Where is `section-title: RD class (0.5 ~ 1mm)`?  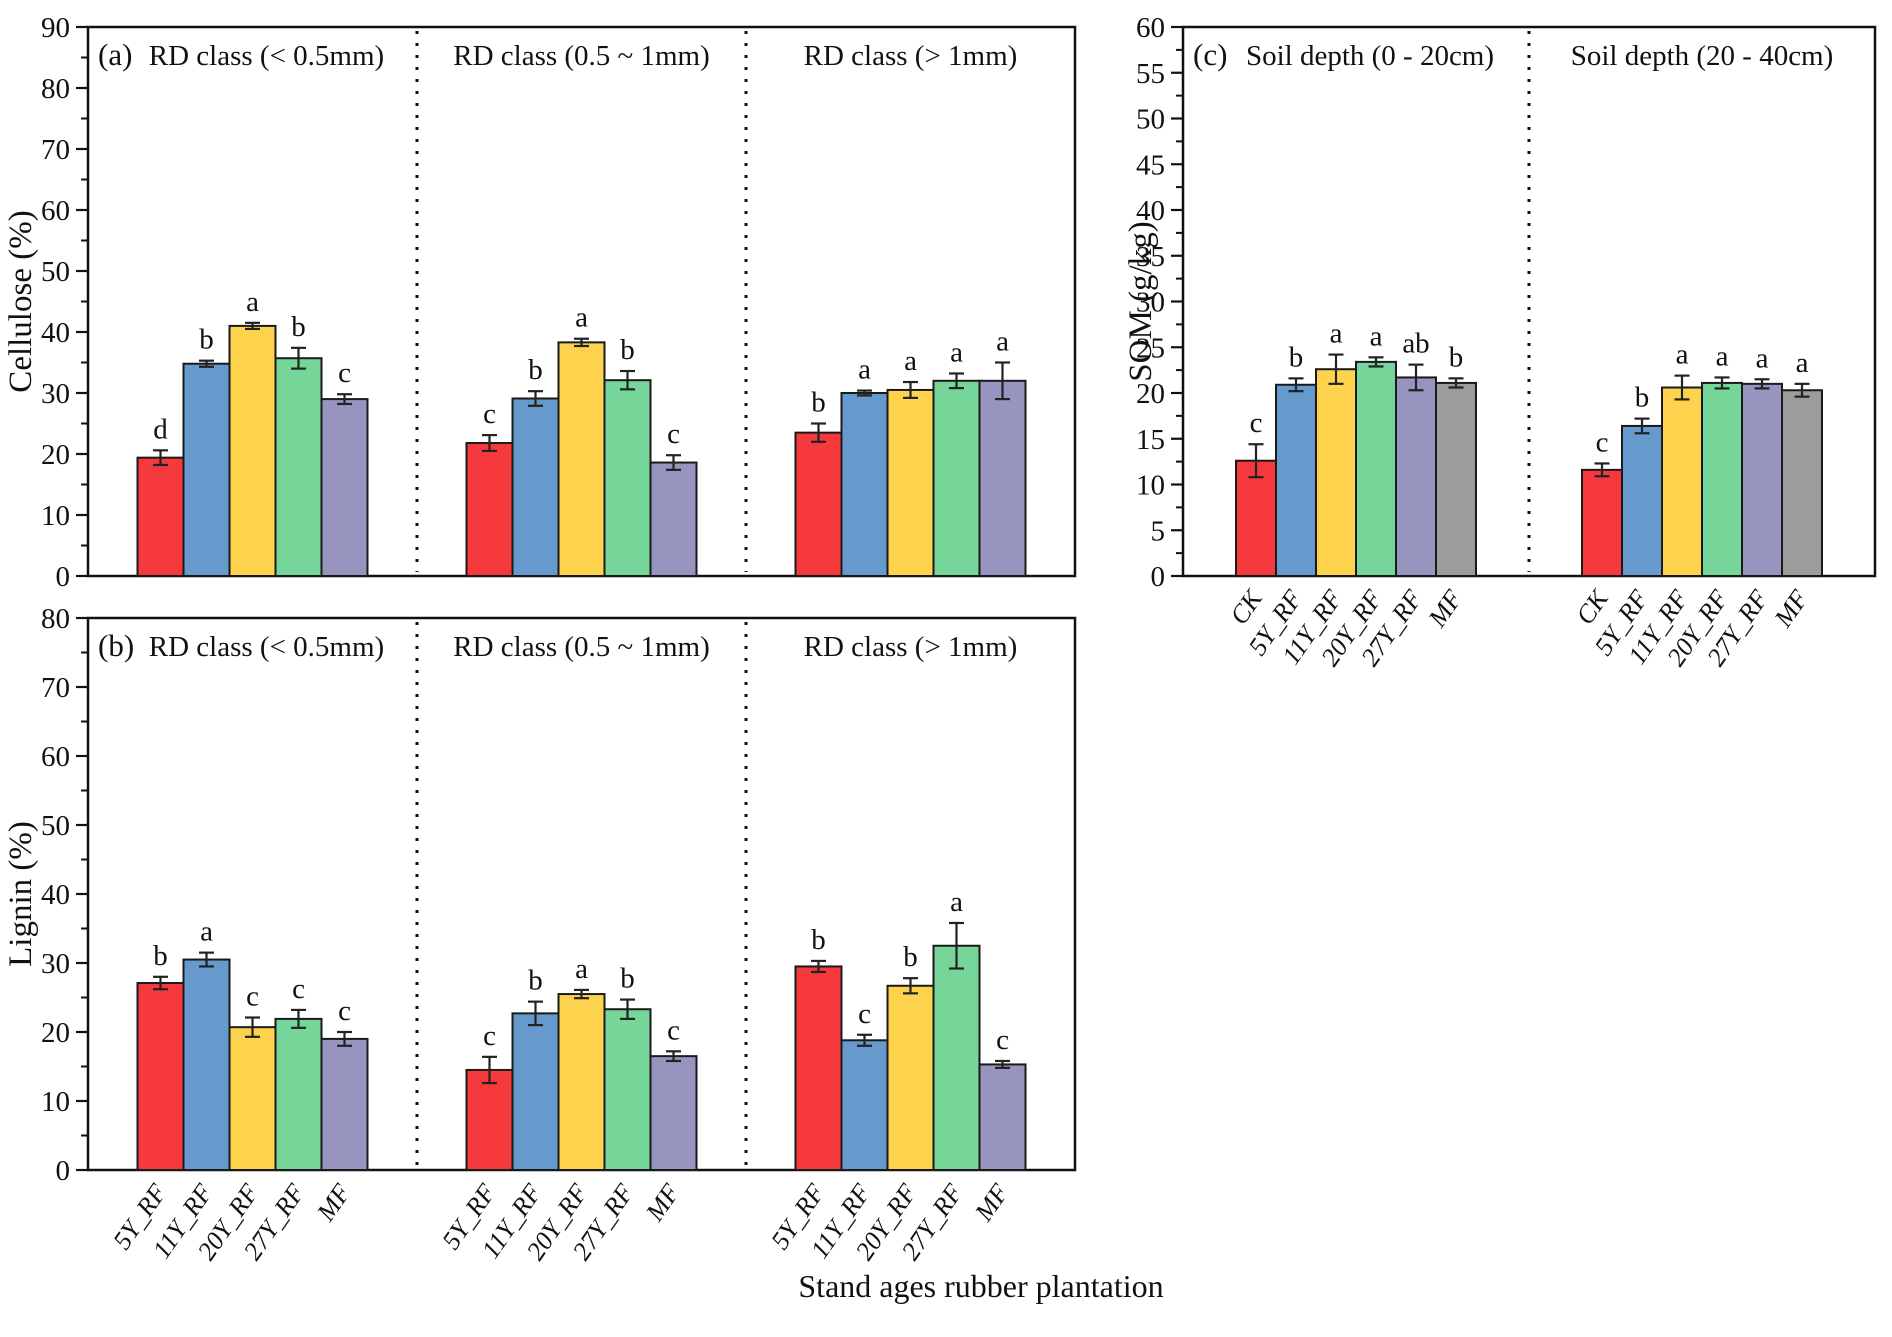
section-title: RD class (0.5 ~ 1mm) is located at coordinates (581, 56).